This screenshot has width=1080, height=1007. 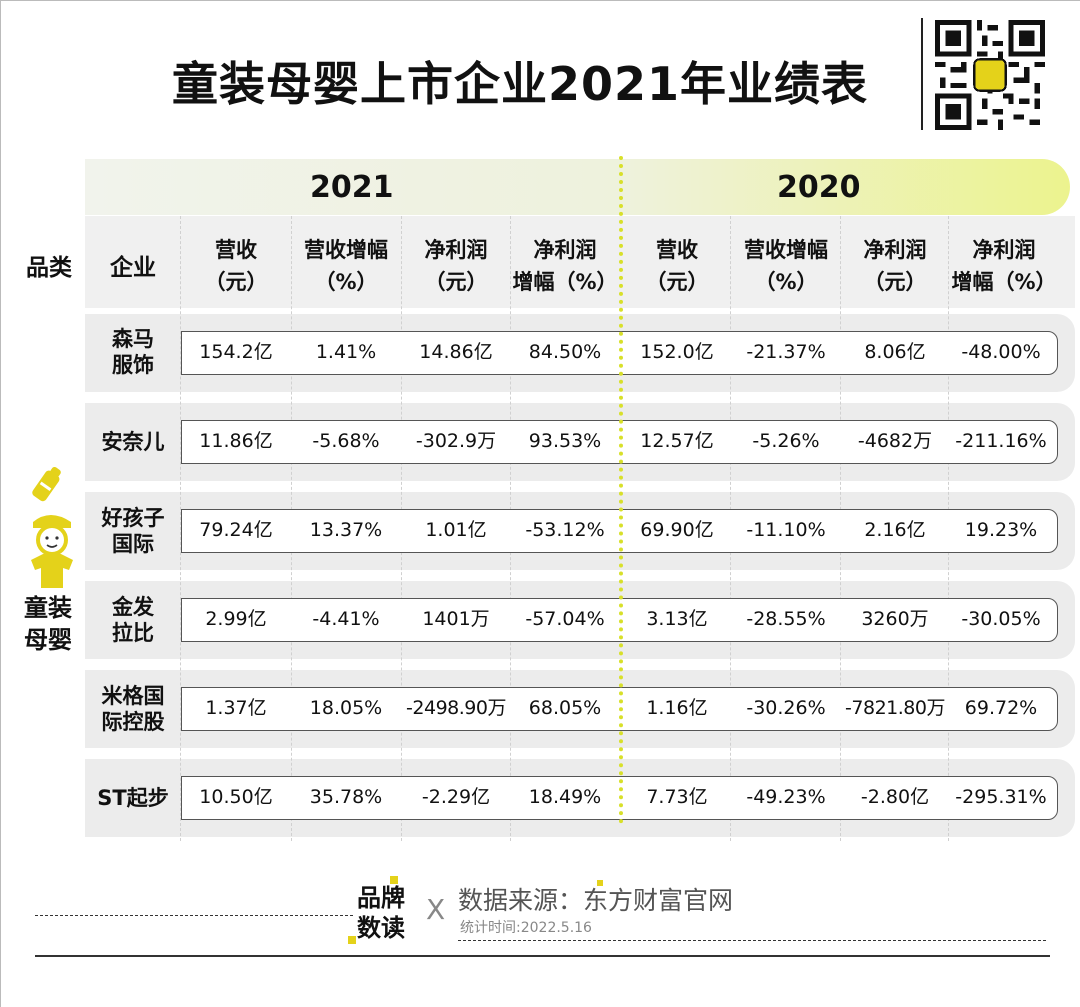 I want to click on column-separator, so click(x=180, y=528).